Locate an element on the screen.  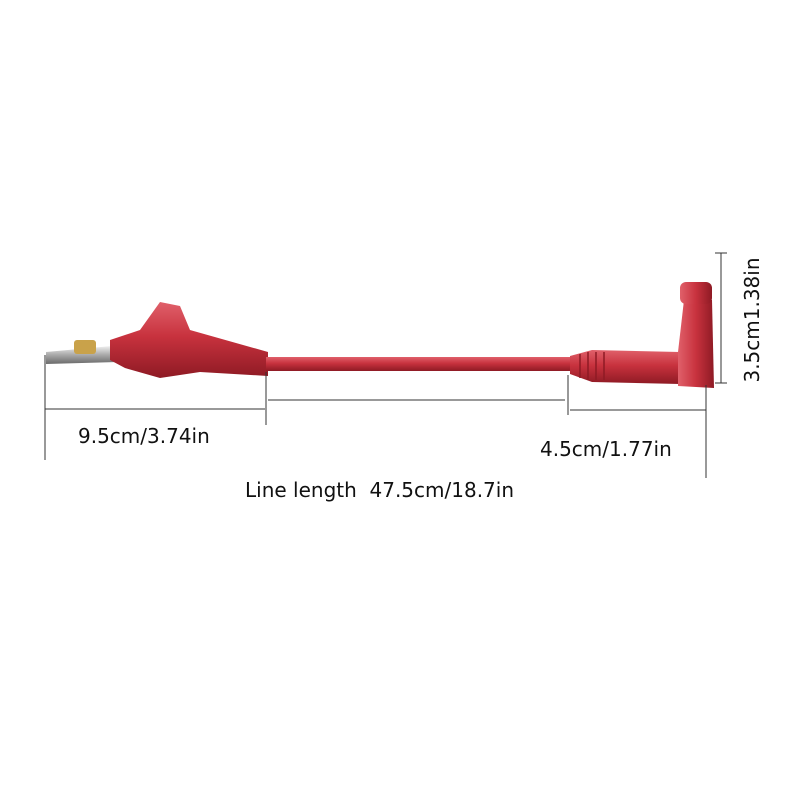
clip-jaw is located at coordinates (82, 355).